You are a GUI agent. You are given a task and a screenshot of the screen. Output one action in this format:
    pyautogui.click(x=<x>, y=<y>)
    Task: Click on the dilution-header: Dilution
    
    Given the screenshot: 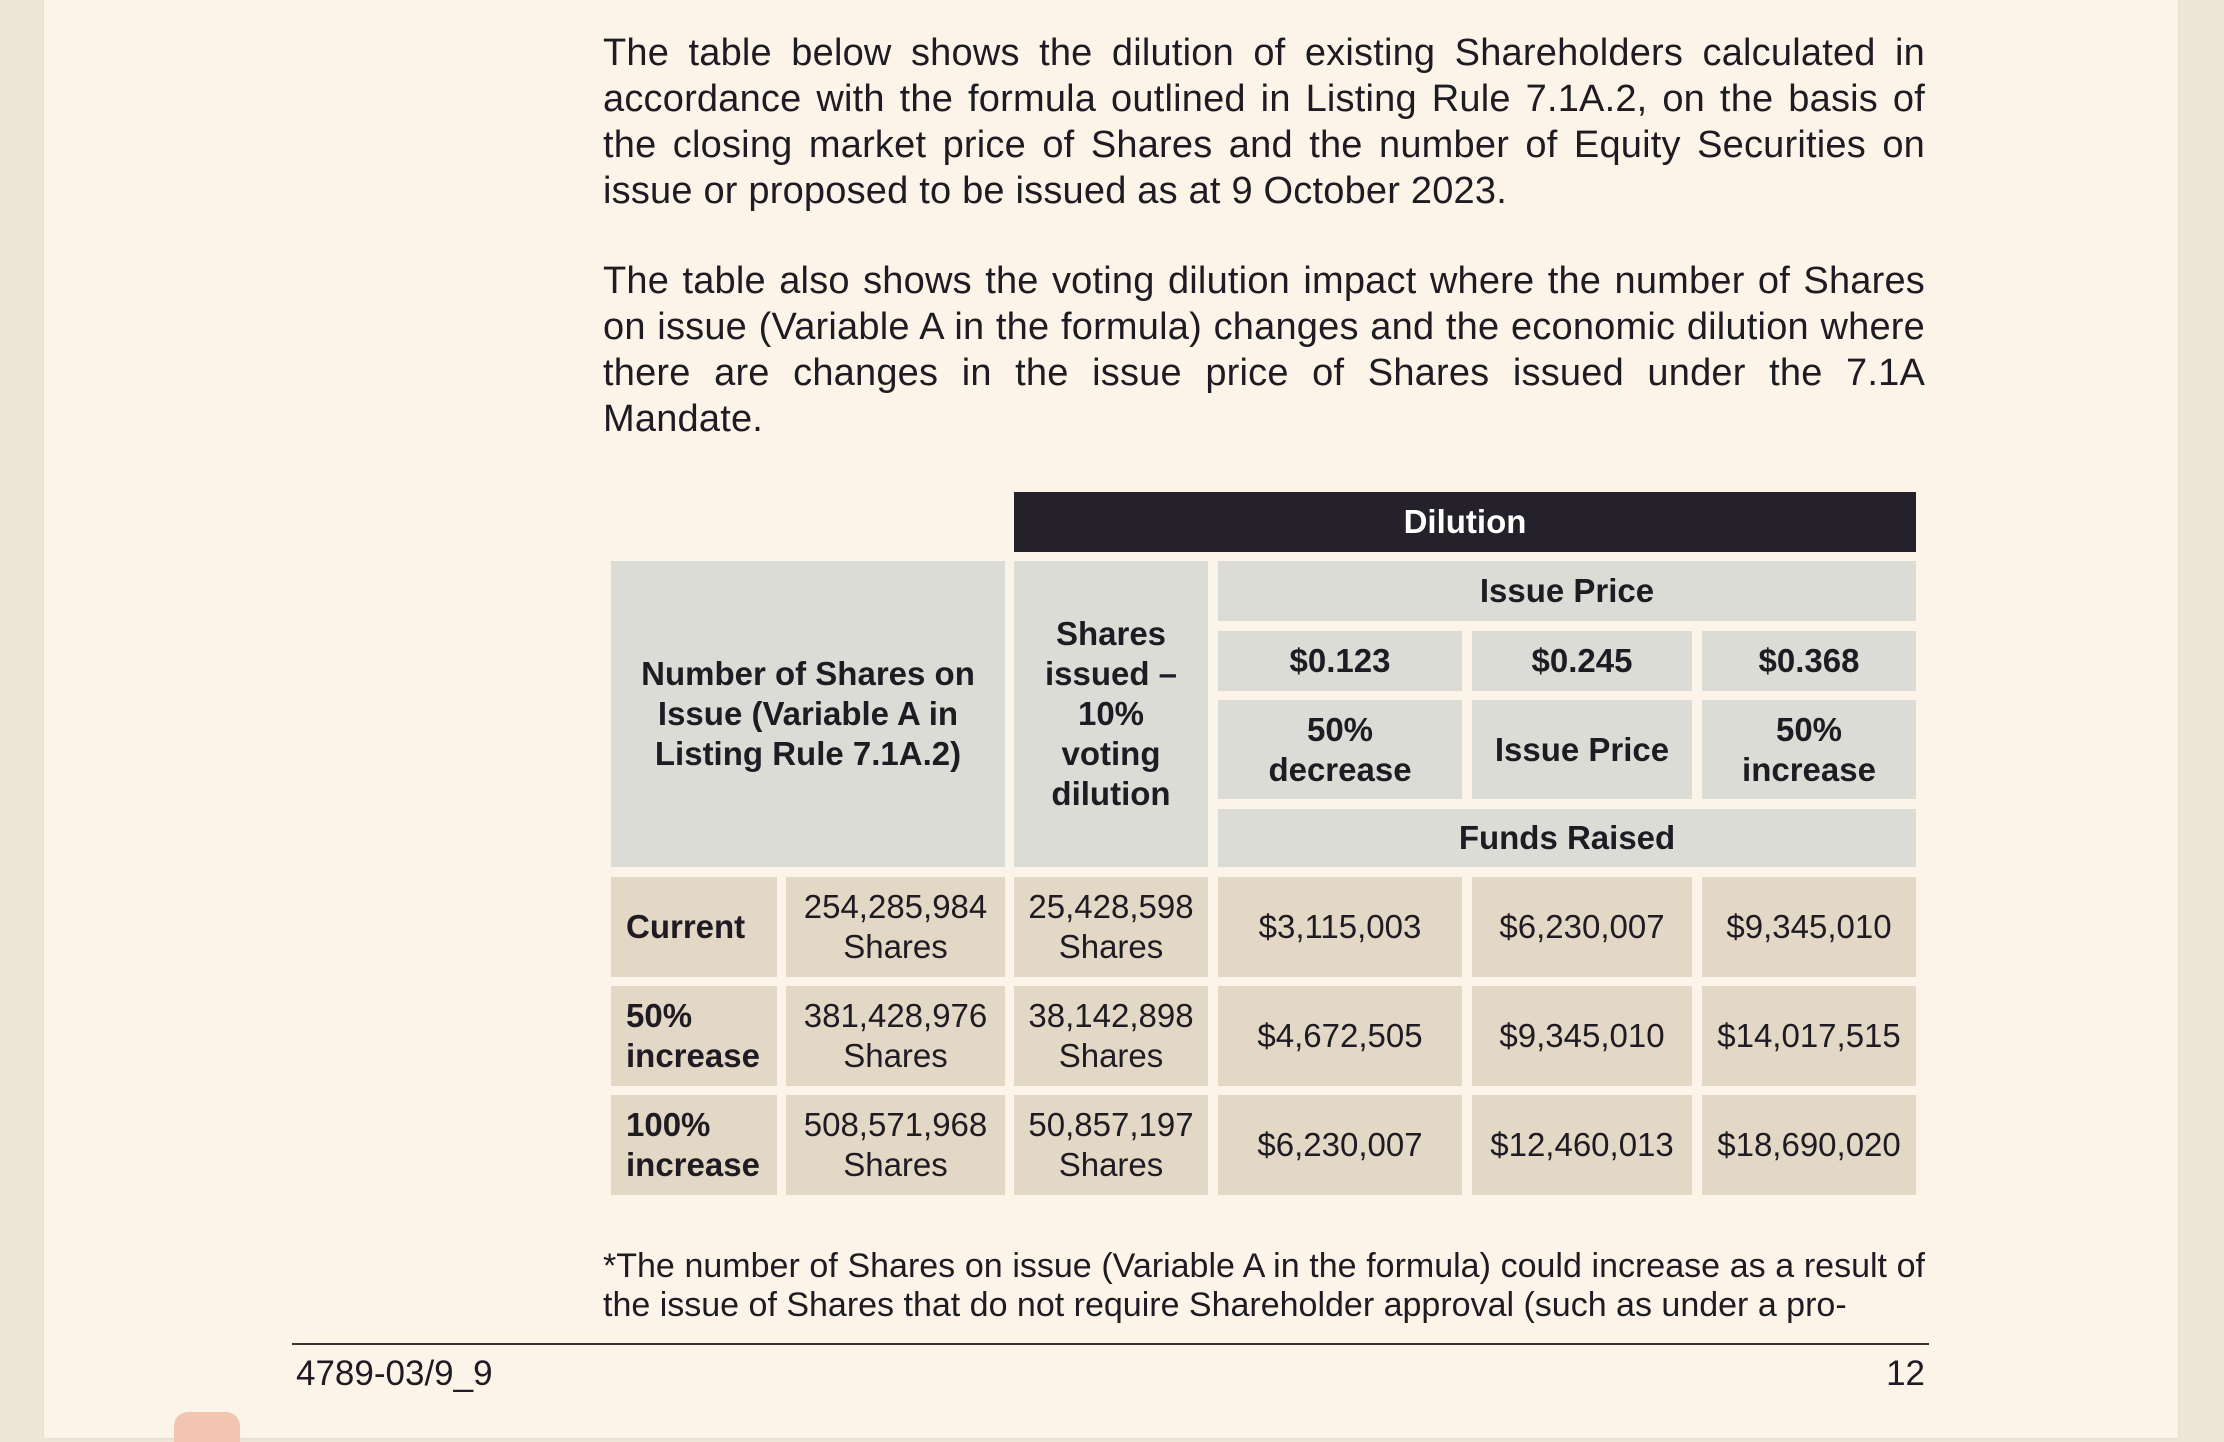 What is the action you would take?
    pyautogui.click(x=1465, y=522)
    